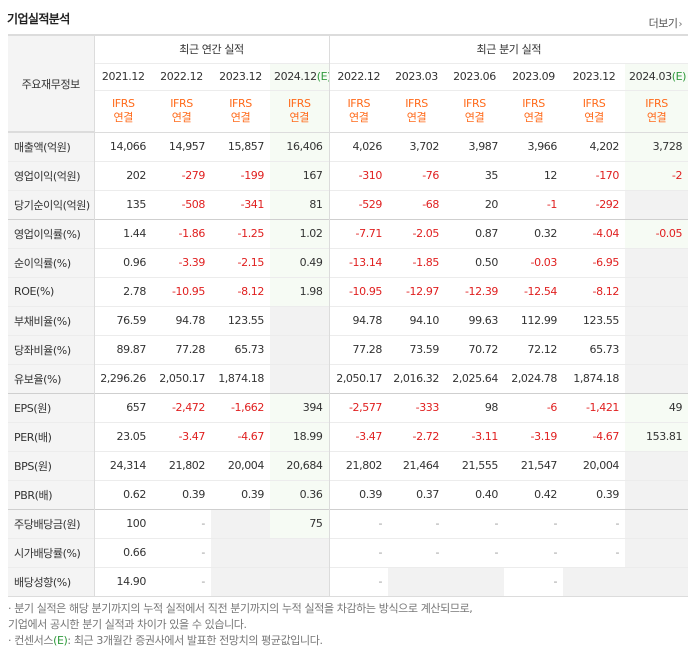  I want to click on table-cell: -3.39, so click(181, 262).